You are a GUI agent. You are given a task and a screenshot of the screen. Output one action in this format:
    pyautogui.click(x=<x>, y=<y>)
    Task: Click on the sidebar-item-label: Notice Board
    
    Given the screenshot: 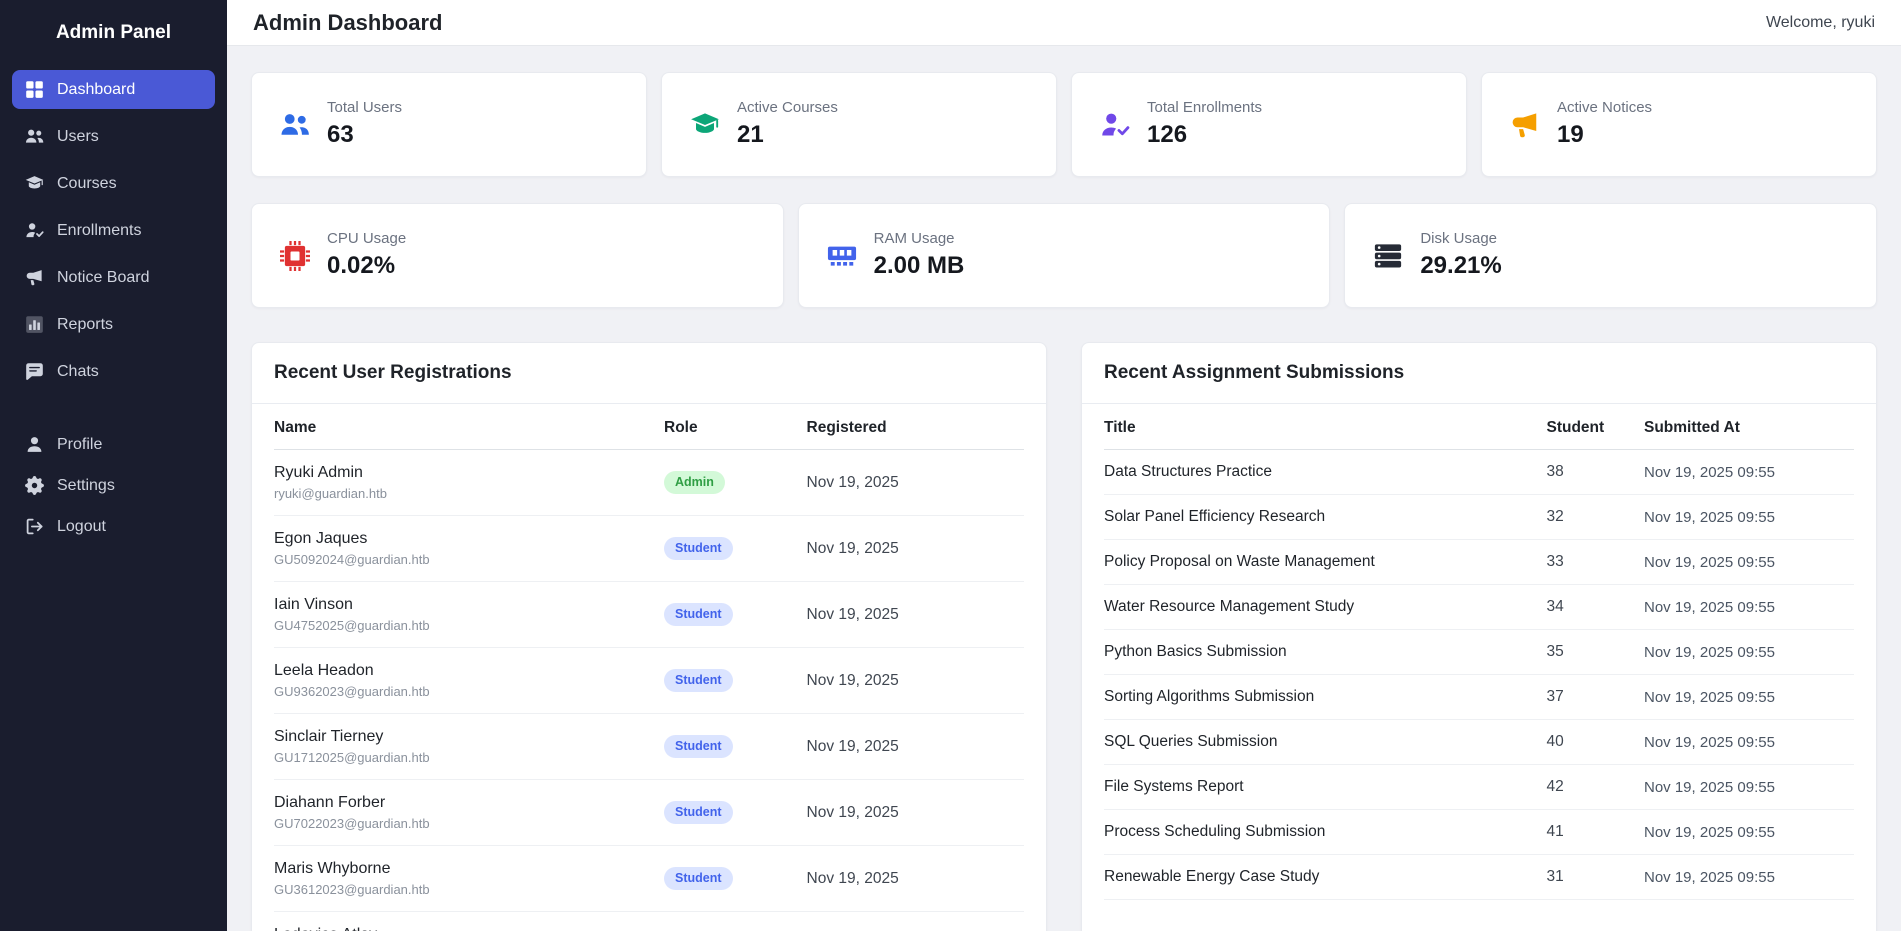 What is the action you would take?
    pyautogui.click(x=103, y=277)
    